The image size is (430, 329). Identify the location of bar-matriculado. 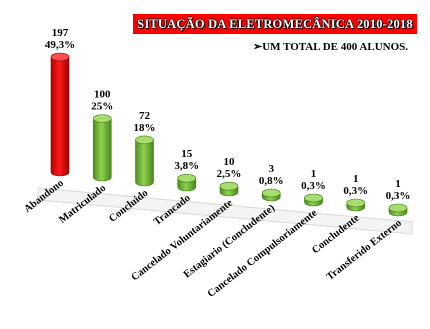
(102, 148).